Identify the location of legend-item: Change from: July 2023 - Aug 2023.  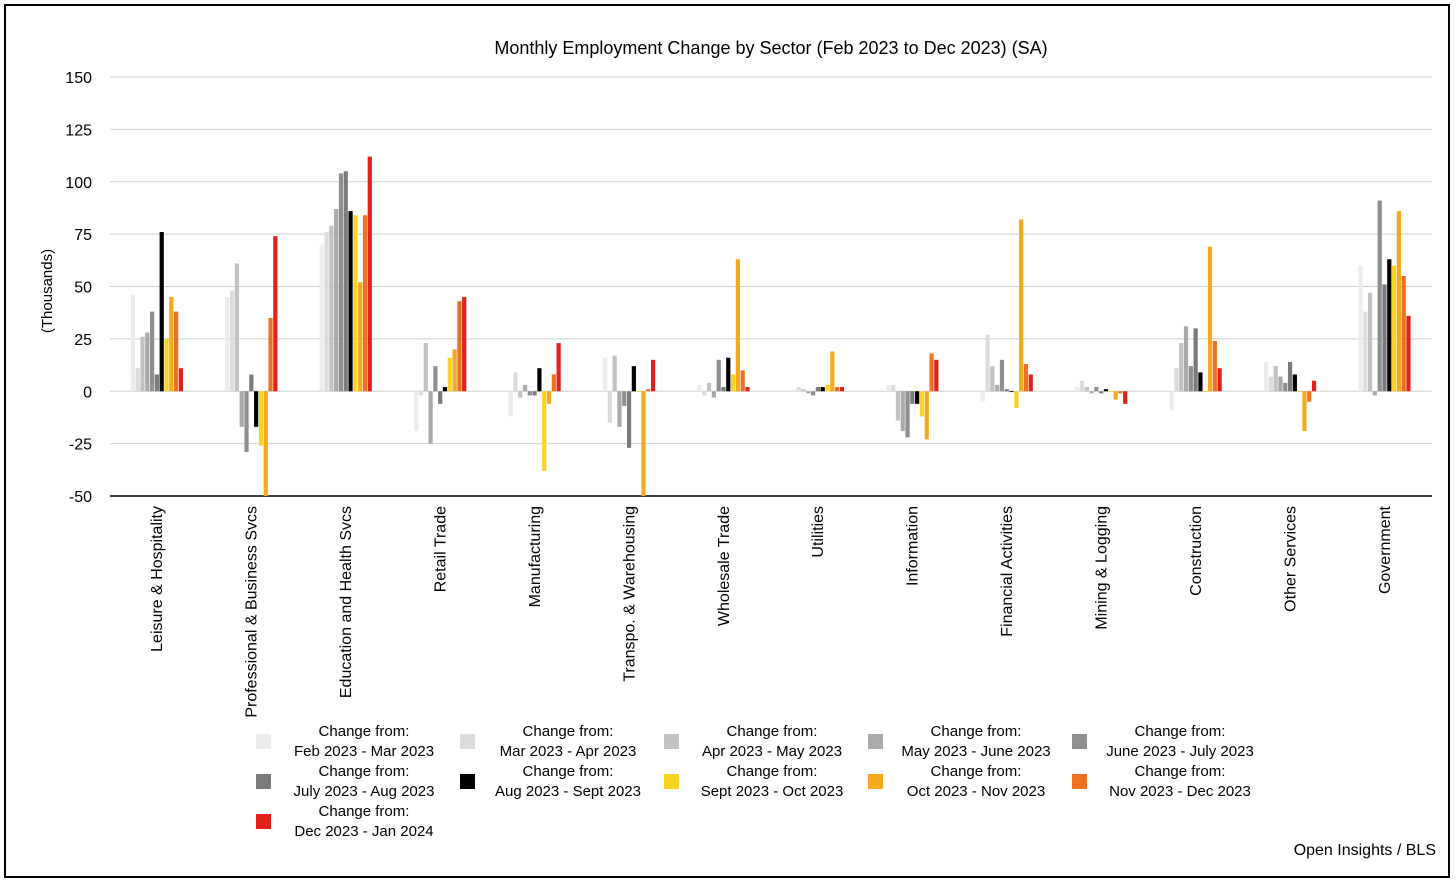
(357, 782).